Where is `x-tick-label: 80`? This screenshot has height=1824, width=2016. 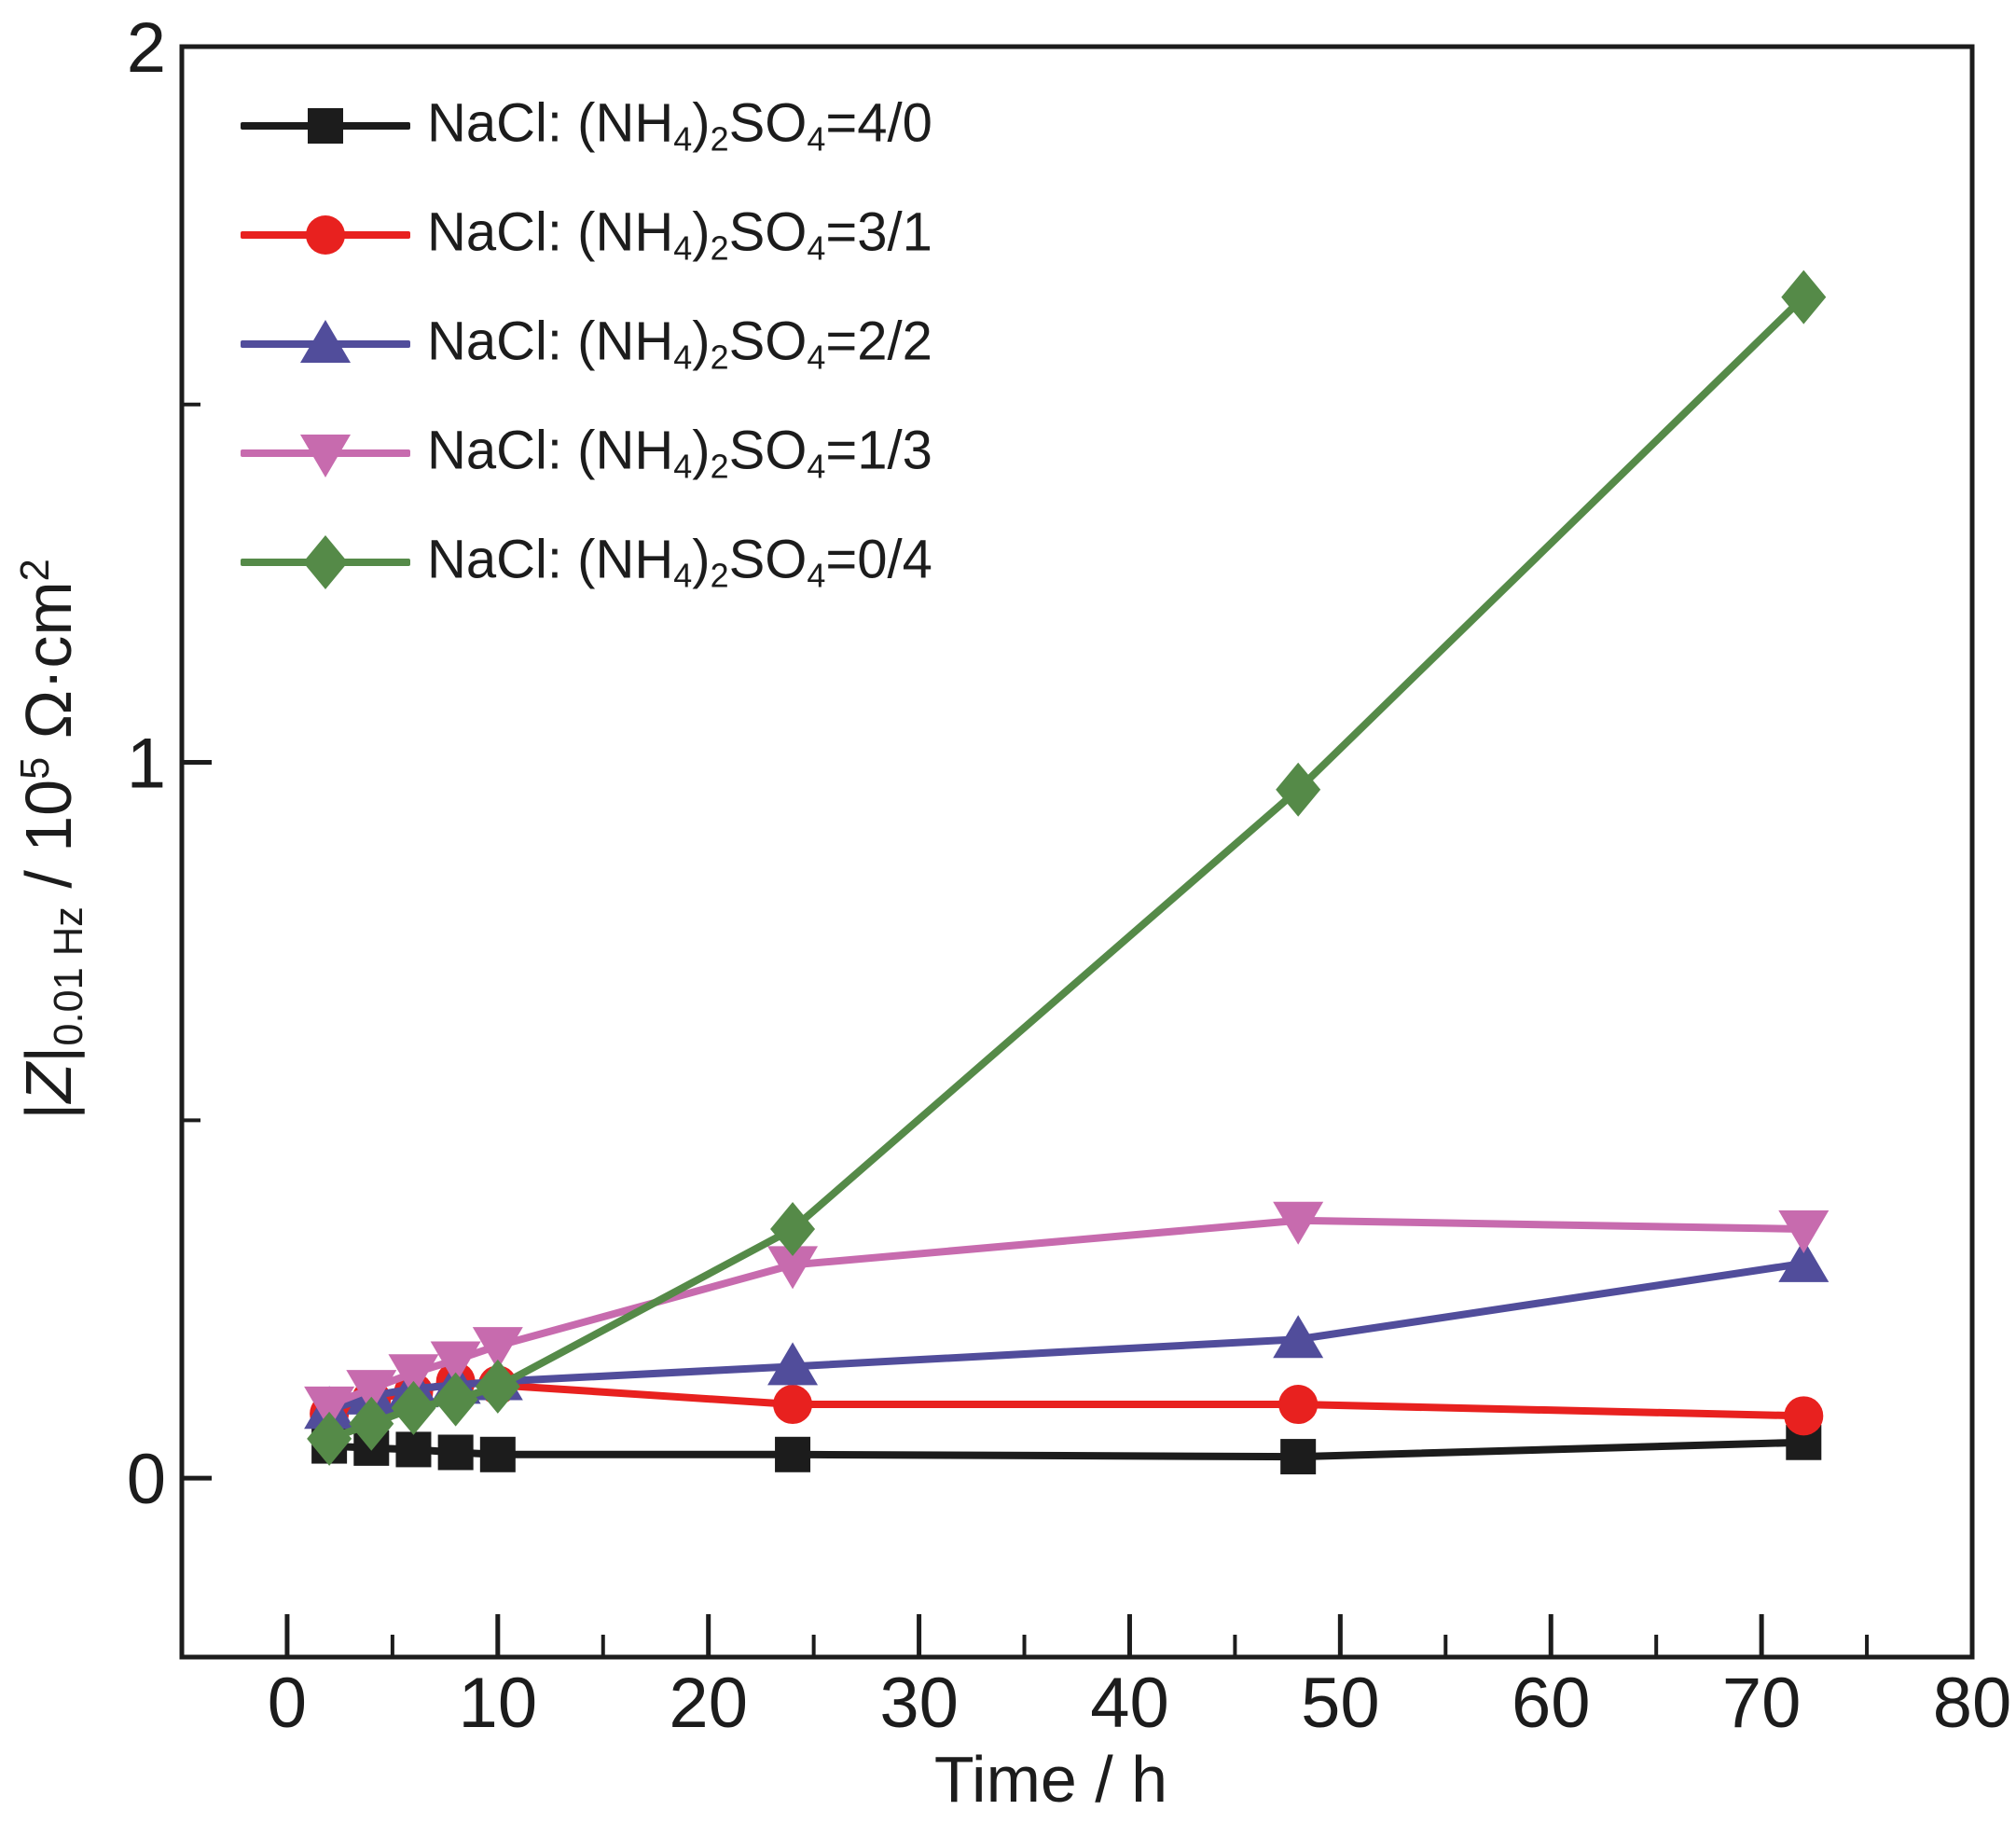 x-tick-label: 80 is located at coordinates (1972, 1703).